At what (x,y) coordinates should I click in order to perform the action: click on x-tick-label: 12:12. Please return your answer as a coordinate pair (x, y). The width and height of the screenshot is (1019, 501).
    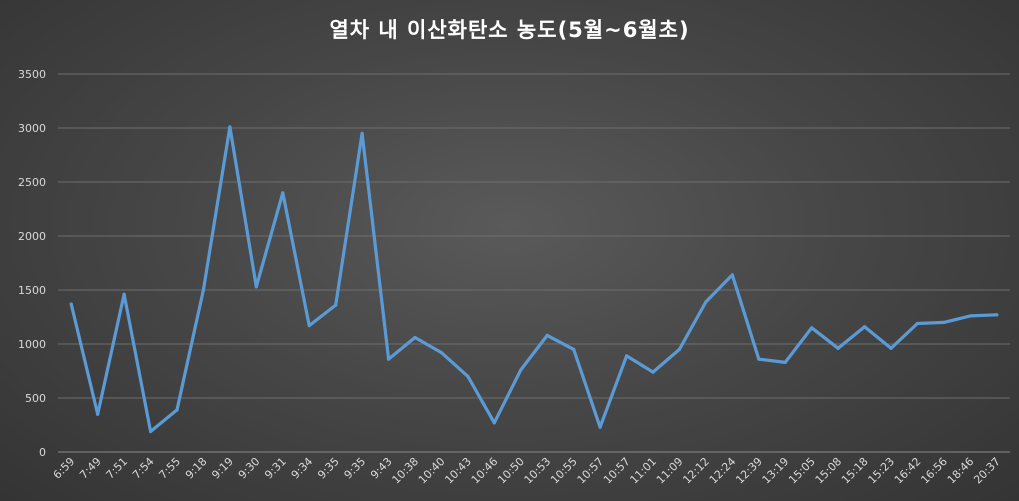
    Looking at the image, I should click on (696, 471).